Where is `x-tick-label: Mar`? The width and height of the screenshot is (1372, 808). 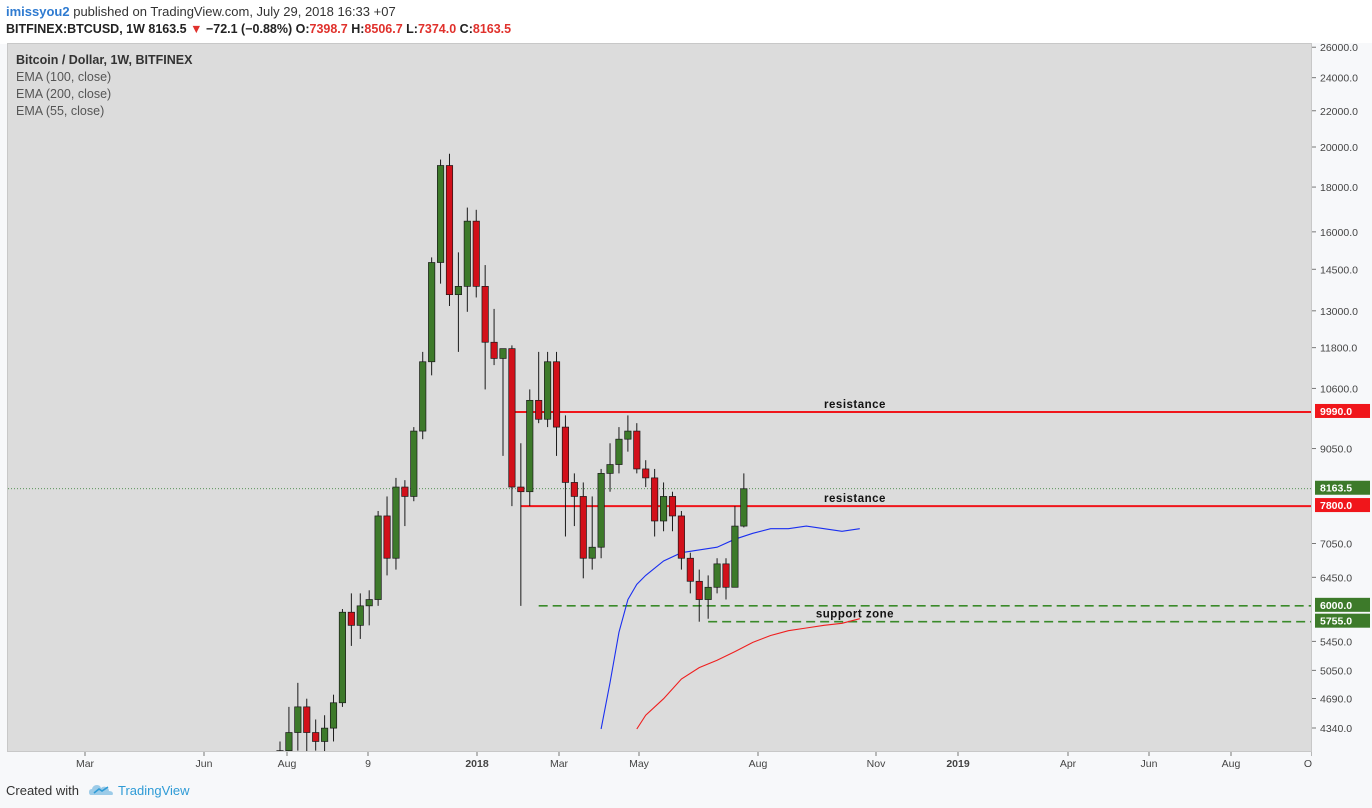
x-tick-label: Mar is located at coordinates (85, 764).